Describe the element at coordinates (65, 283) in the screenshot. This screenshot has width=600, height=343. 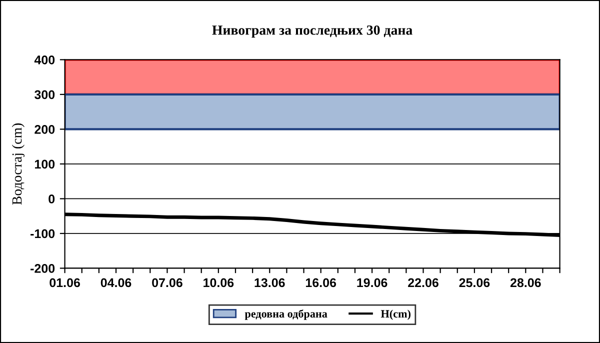
I see `x-tick-label: 01.06` at that location.